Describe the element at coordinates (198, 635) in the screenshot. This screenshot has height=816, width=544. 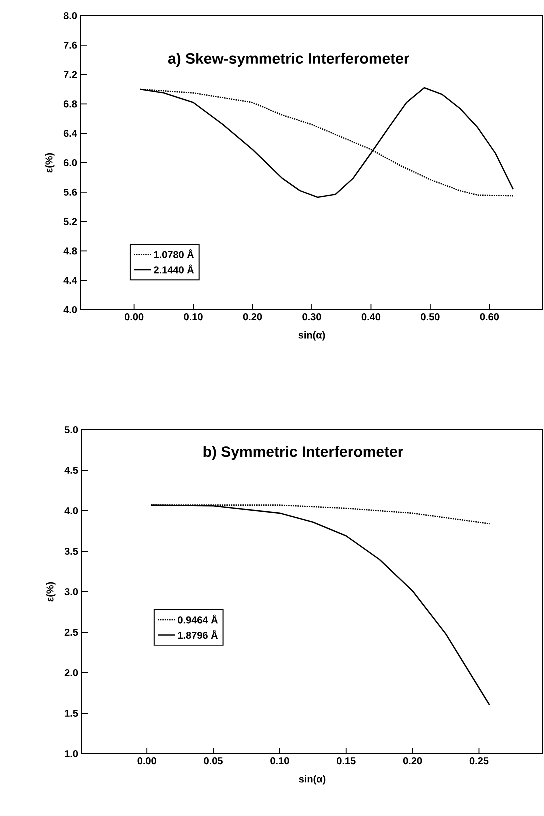
I see `legend-label: 1.8796 Å` at that location.